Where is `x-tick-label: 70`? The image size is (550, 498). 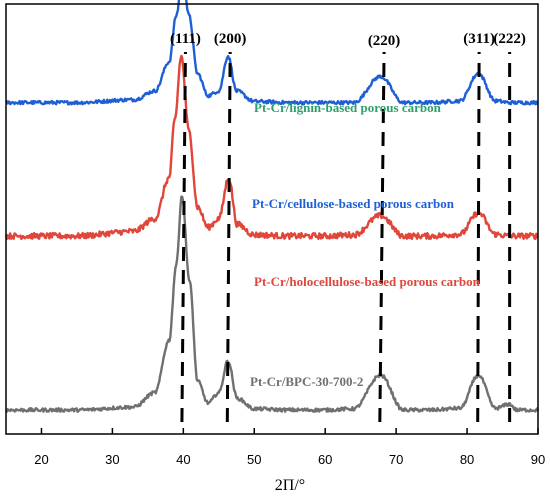
x-tick-label: 70 is located at coordinates (396, 459).